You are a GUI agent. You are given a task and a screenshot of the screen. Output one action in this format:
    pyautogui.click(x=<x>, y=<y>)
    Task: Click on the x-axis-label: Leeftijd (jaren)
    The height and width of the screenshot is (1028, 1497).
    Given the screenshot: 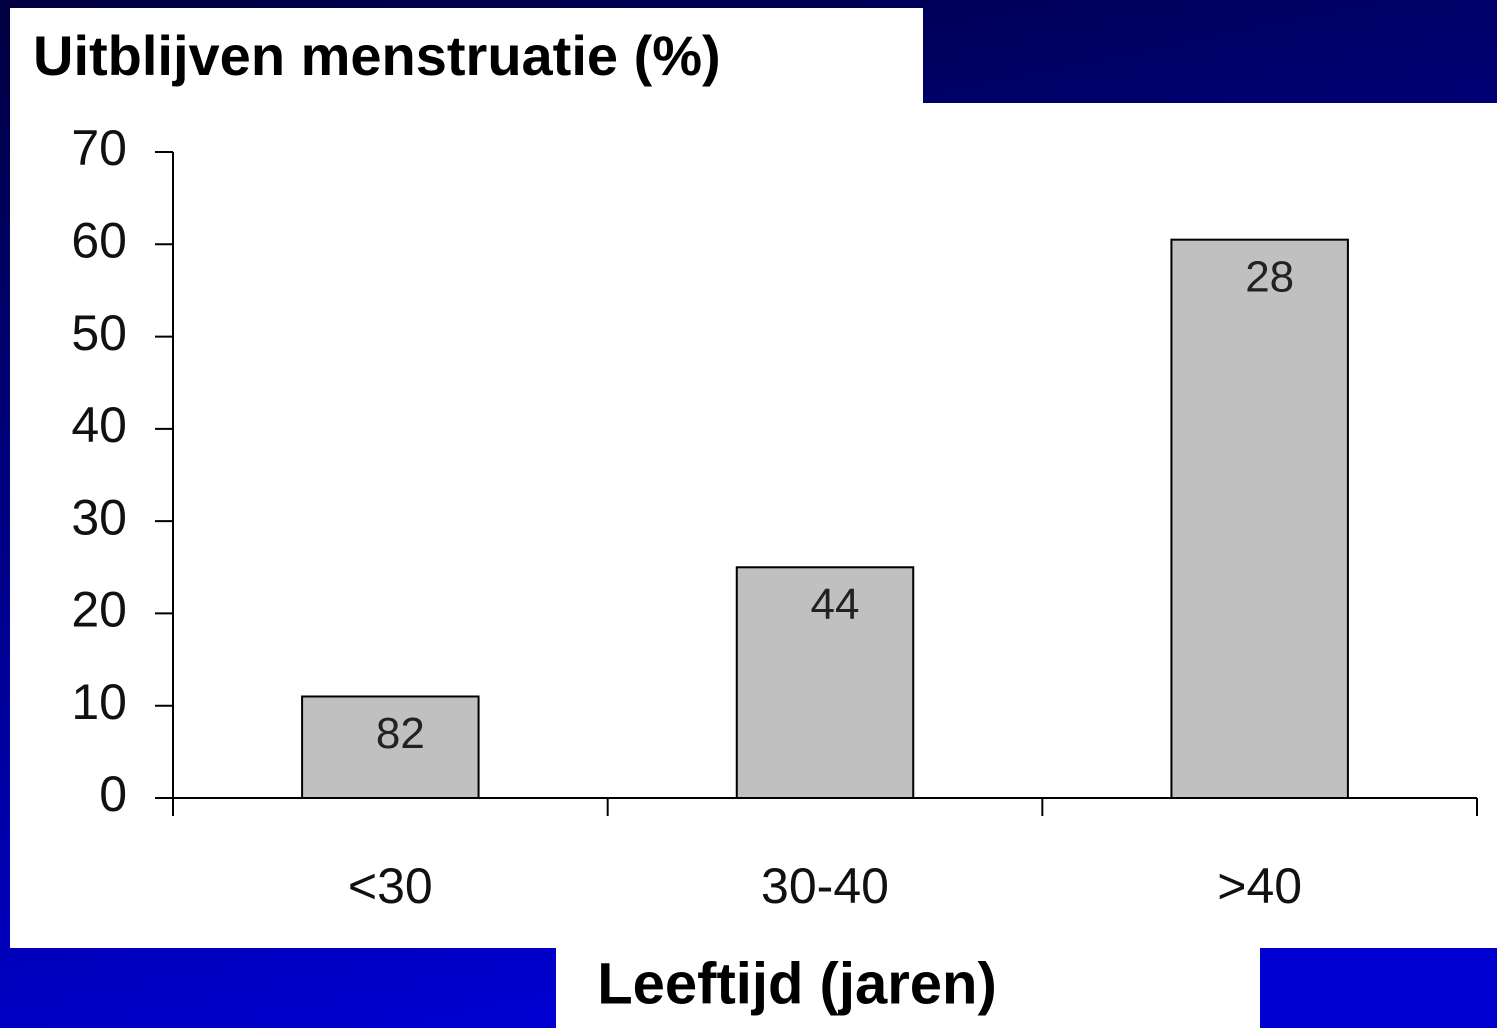 What is the action you would take?
    pyautogui.click(x=797, y=983)
    